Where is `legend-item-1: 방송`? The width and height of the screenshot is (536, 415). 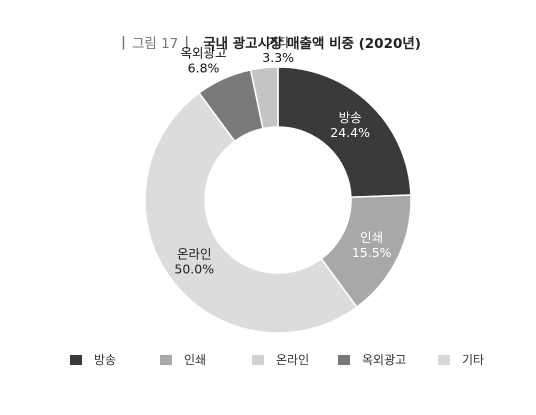
legend-item-1: 방송 is located at coordinates (93, 359).